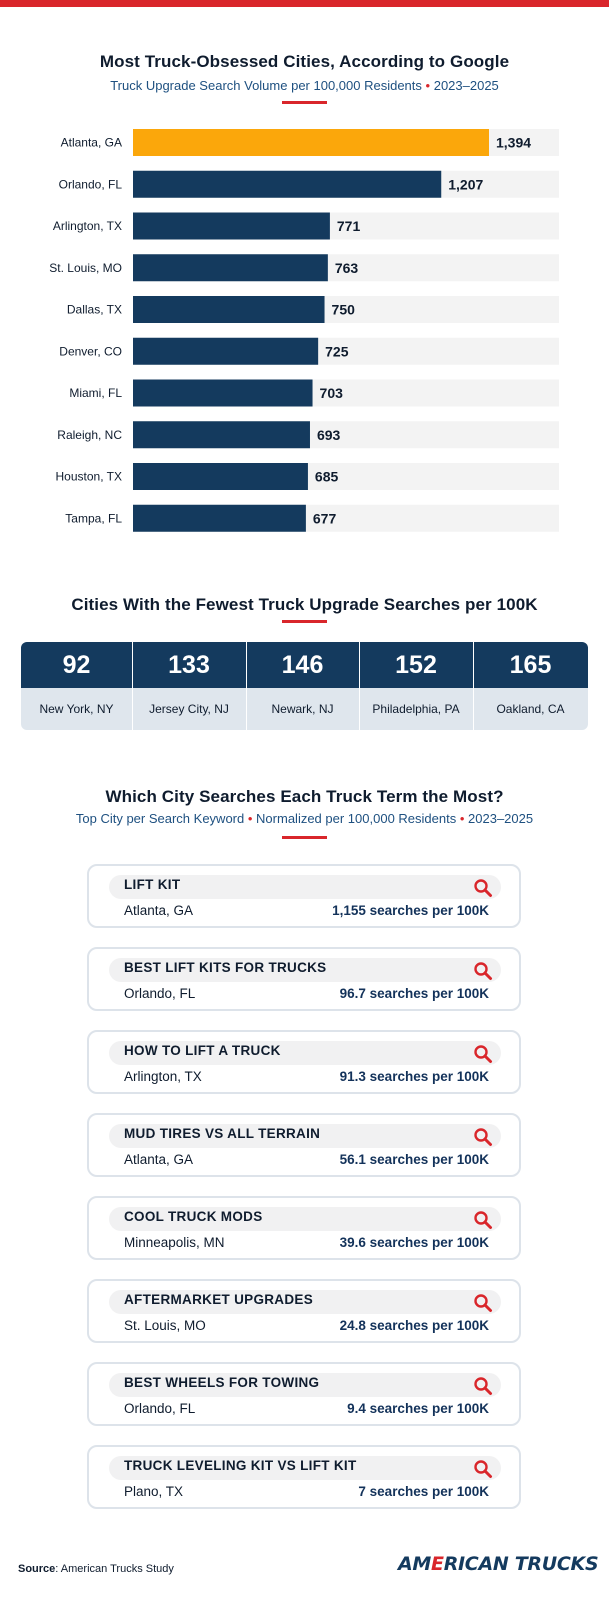  I want to click on keyword-city: Arlington, TX, so click(163, 1076).